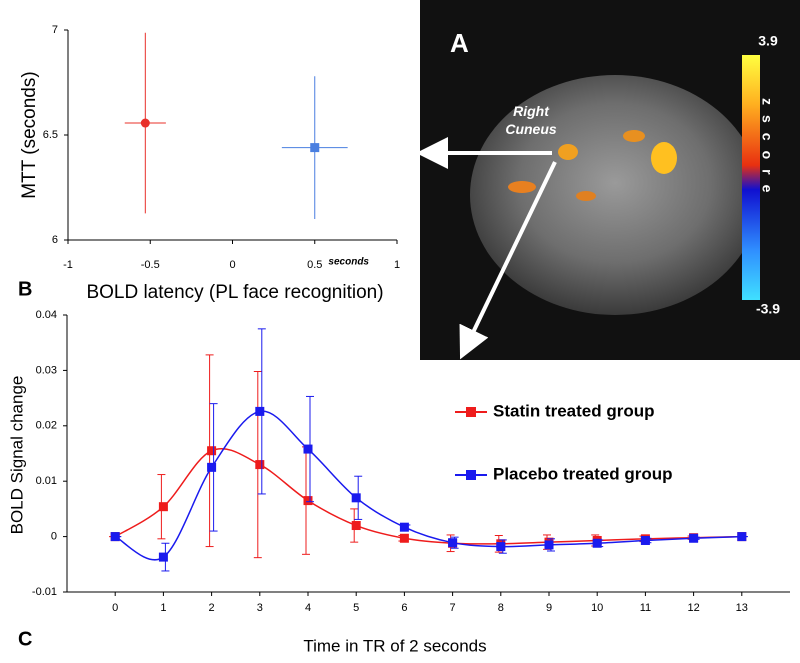 The image size is (800, 663). What do you see at coordinates (46, 481) in the screenshot?
I see `y-tick-label: 0.01` at bounding box center [46, 481].